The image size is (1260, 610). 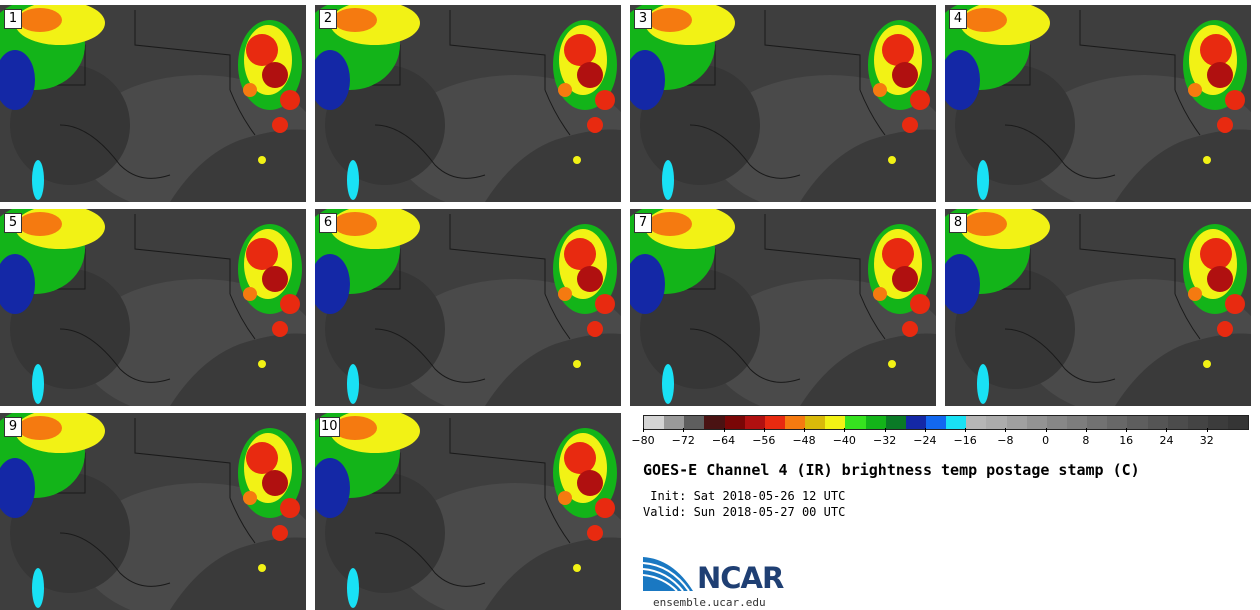 What do you see at coordinates (13, 19) in the screenshot?
I see `panel-number: 1` at bounding box center [13, 19].